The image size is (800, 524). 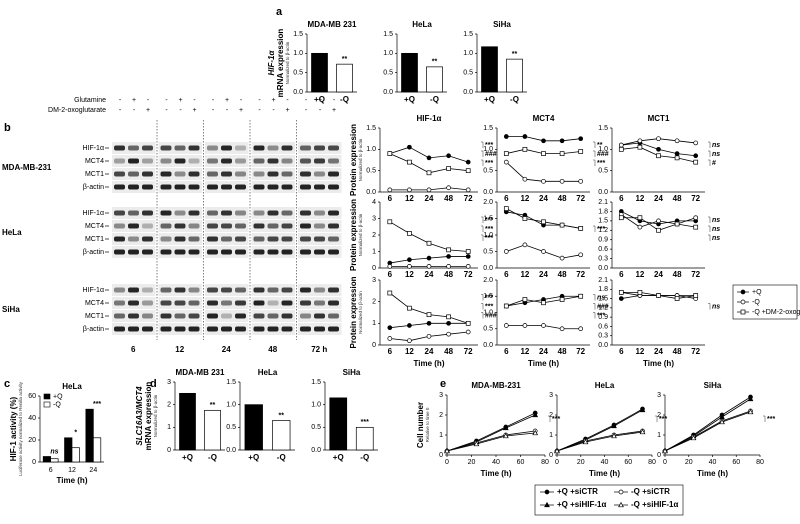 What do you see at coordinates (551, 415) in the screenshot?
I see `y-tick-label: 2` at bounding box center [551, 415].